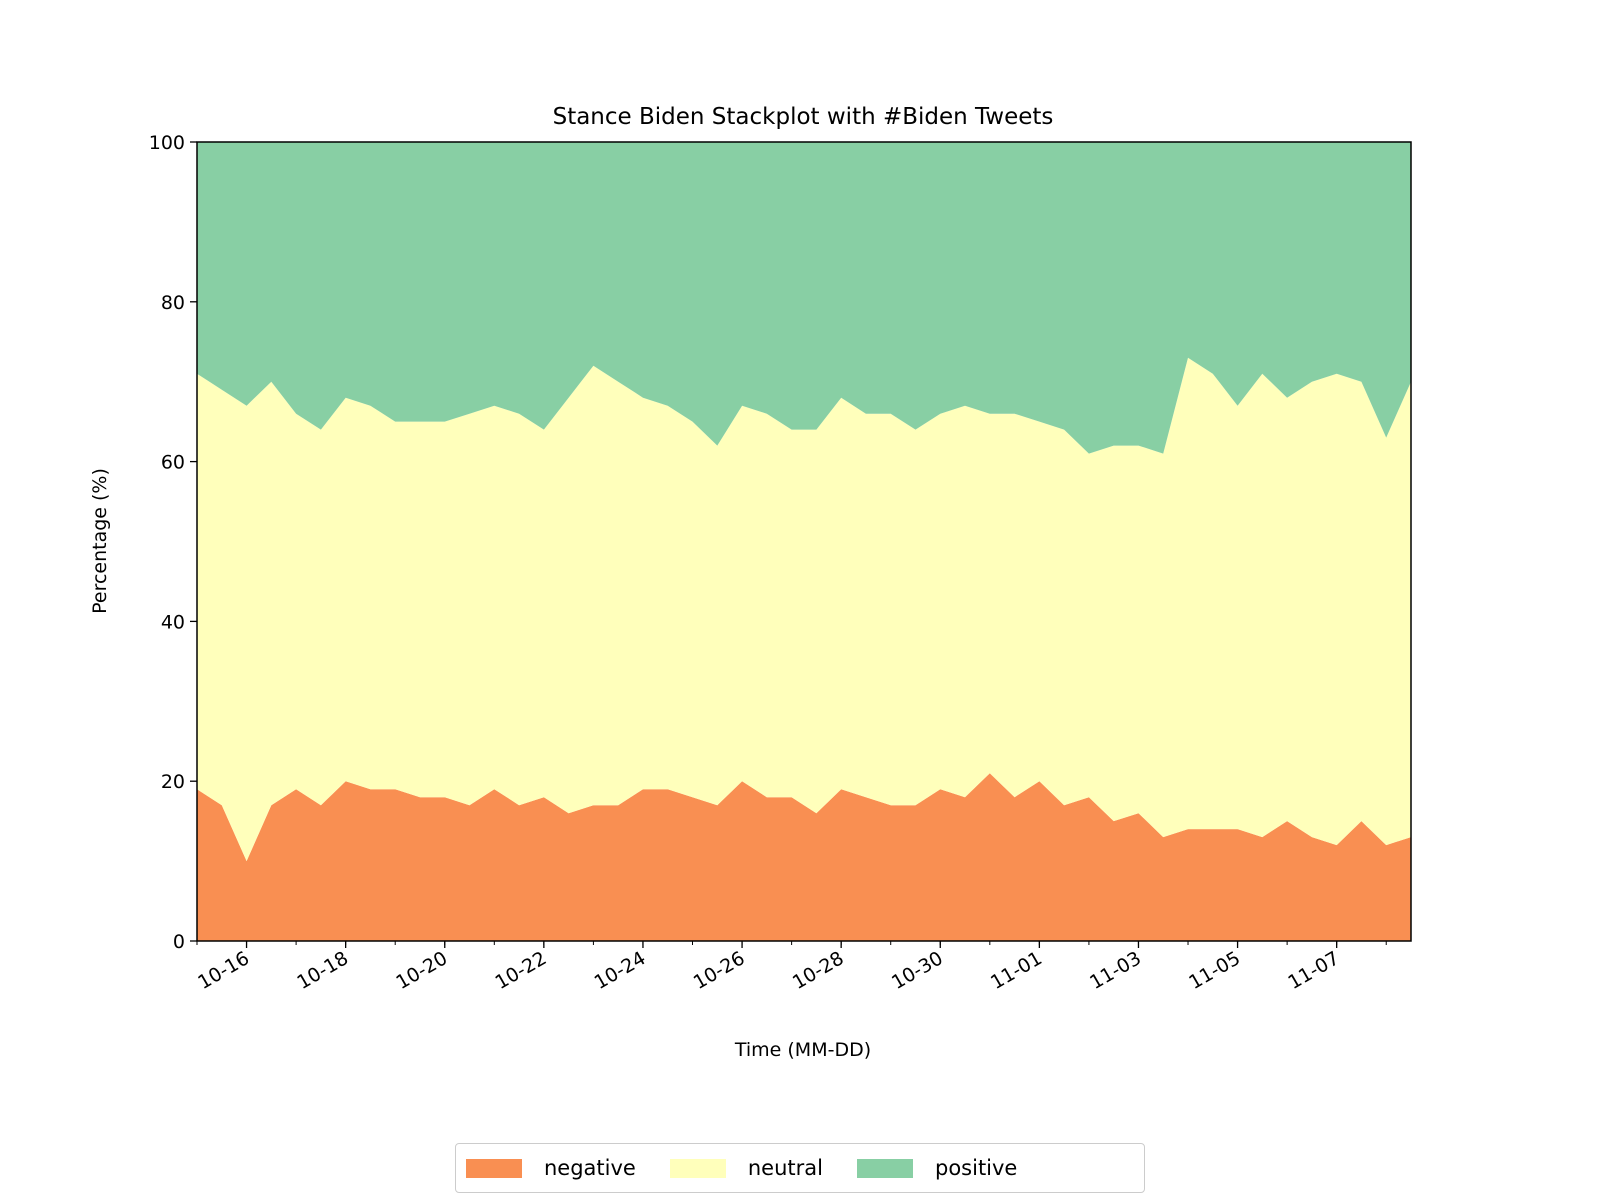 The image size is (1600, 1200). What do you see at coordinates (804, 857) in the screenshot?
I see `area-negative` at bounding box center [804, 857].